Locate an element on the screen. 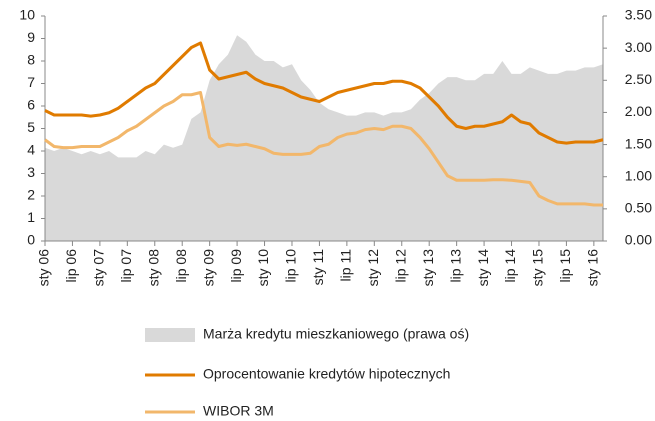 This screenshot has width=655, height=421. x-tick-label: lip 10 is located at coordinates (291, 266).